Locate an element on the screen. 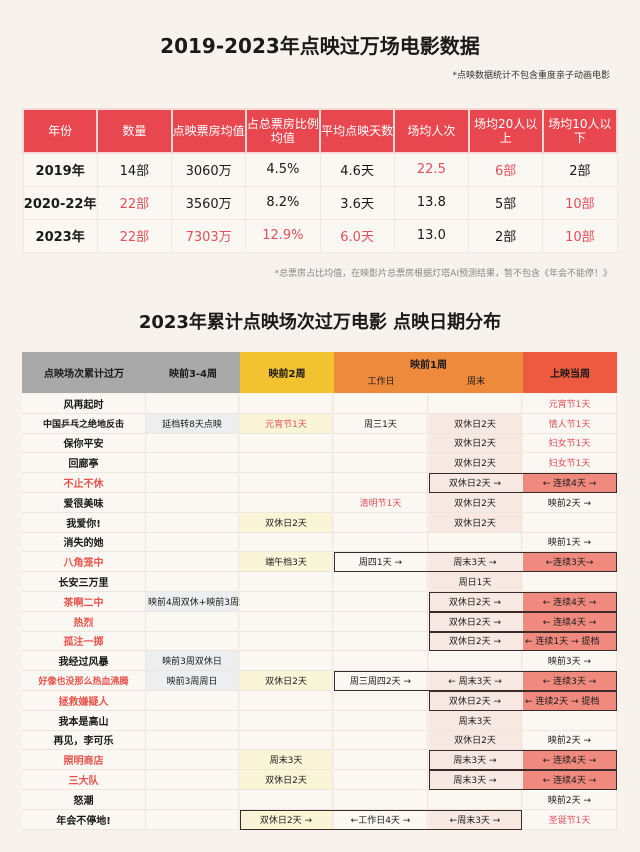  movie-name: 回廊亭 is located at coordinates (84, 463).